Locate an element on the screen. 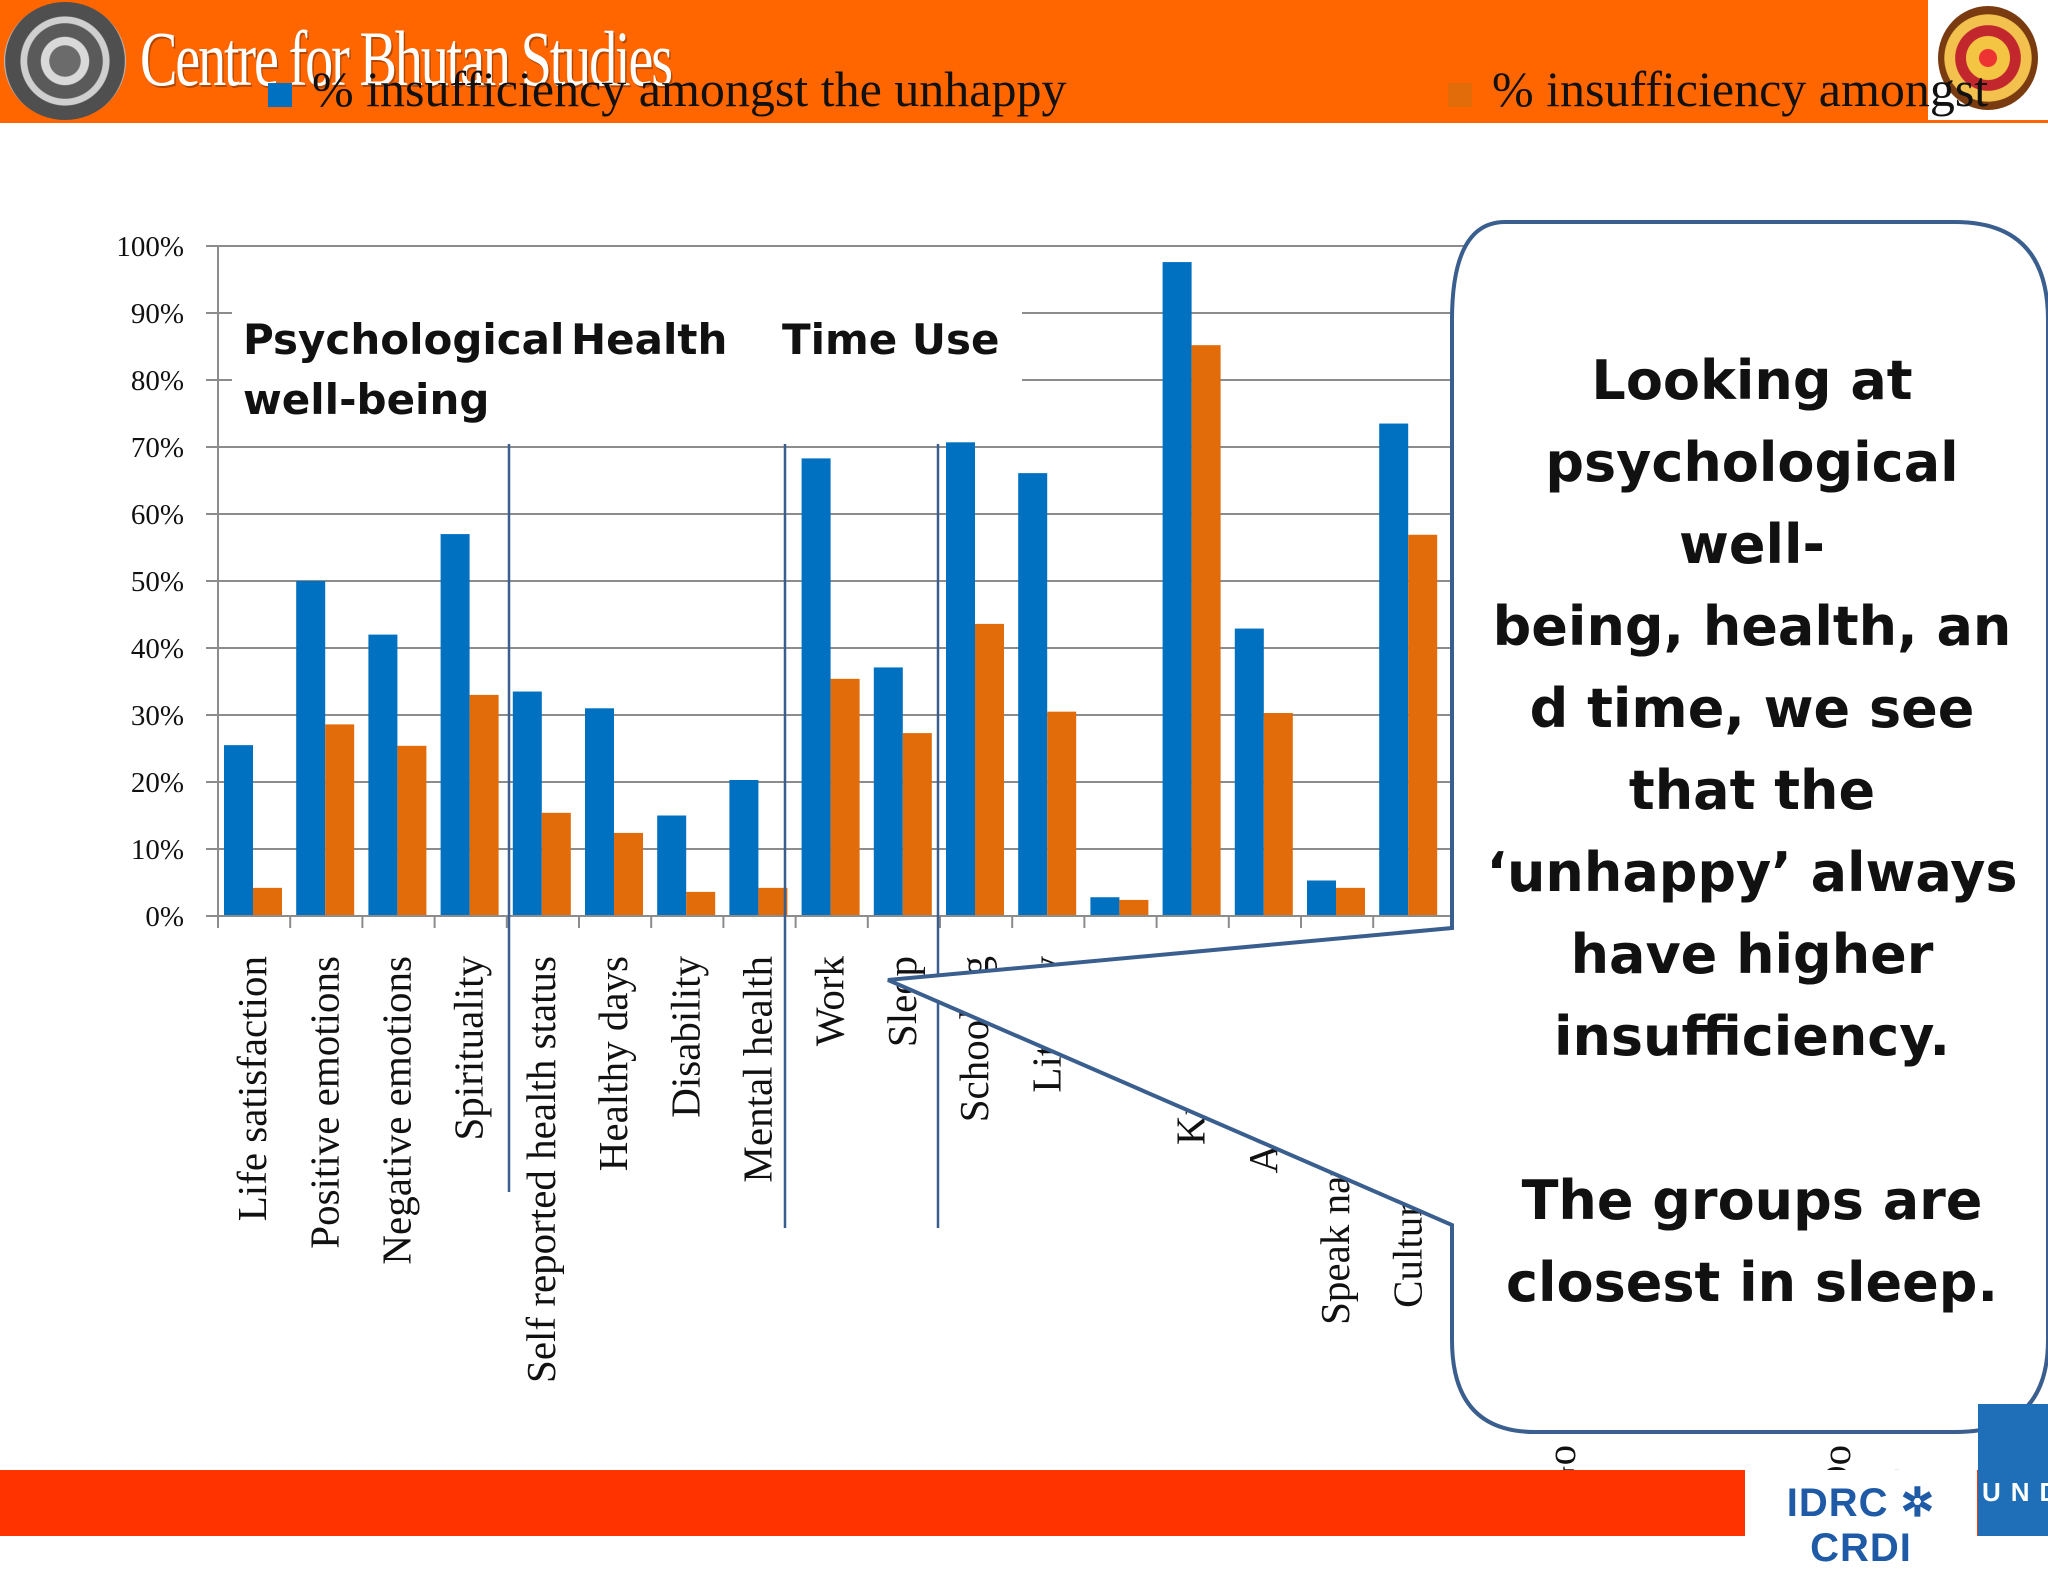 The image size is (2048, 1571). x-category-label: Disability is located at coordinates (685, 1037).